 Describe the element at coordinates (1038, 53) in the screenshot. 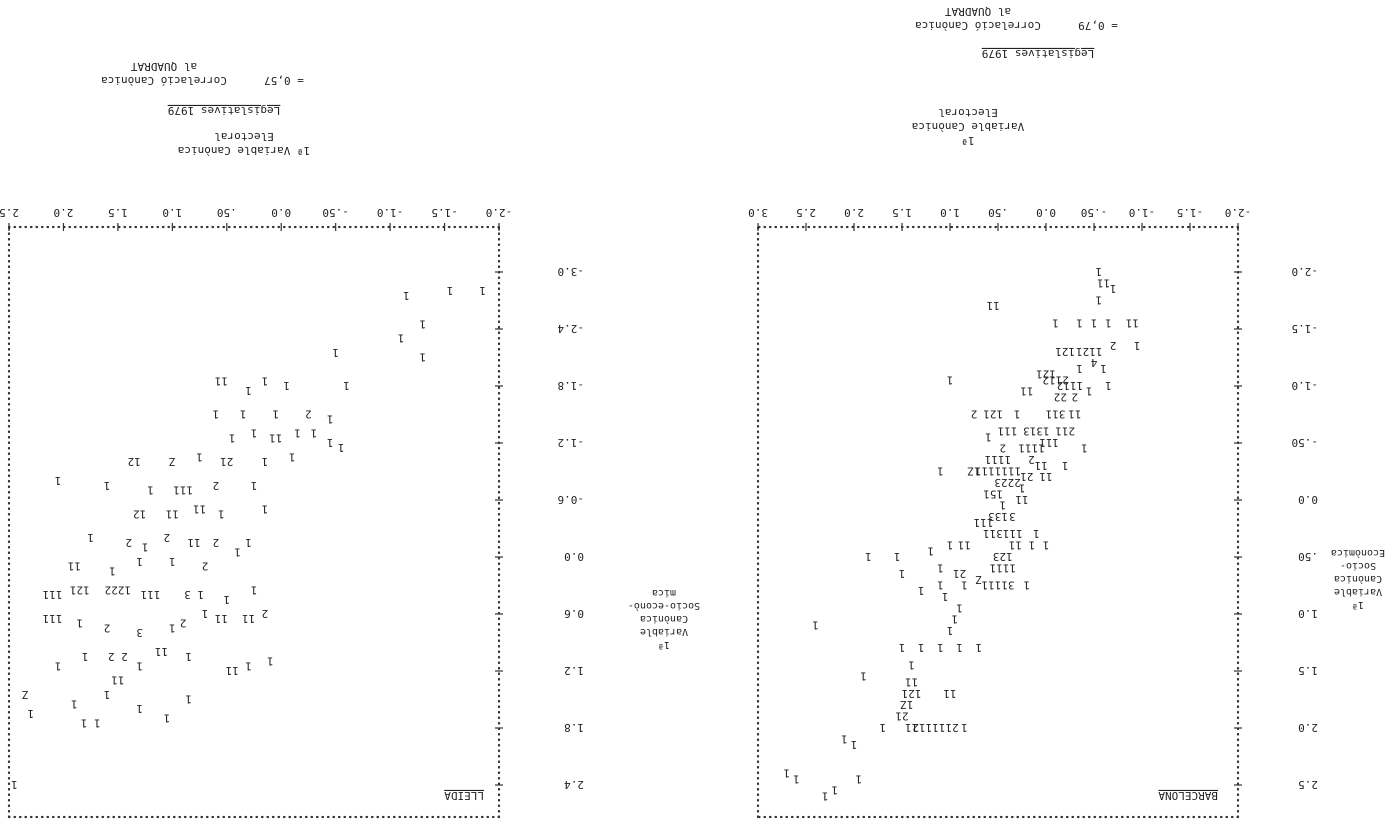

I see `chart-title: Legislatives 1979` at that location.